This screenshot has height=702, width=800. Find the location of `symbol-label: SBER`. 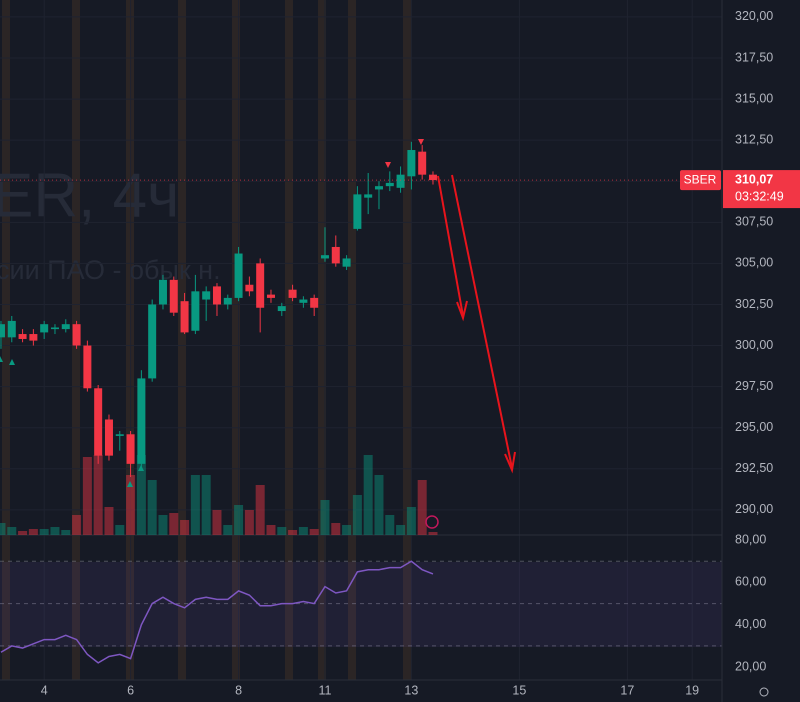

symbol-label: SBER is located at coordinates (700, 179).